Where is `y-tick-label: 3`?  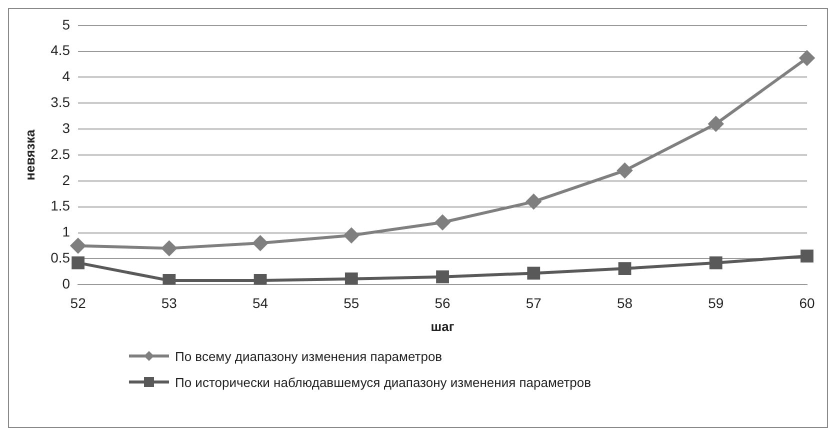
y-tick-label: 3 is located at coordinates (66, 128).